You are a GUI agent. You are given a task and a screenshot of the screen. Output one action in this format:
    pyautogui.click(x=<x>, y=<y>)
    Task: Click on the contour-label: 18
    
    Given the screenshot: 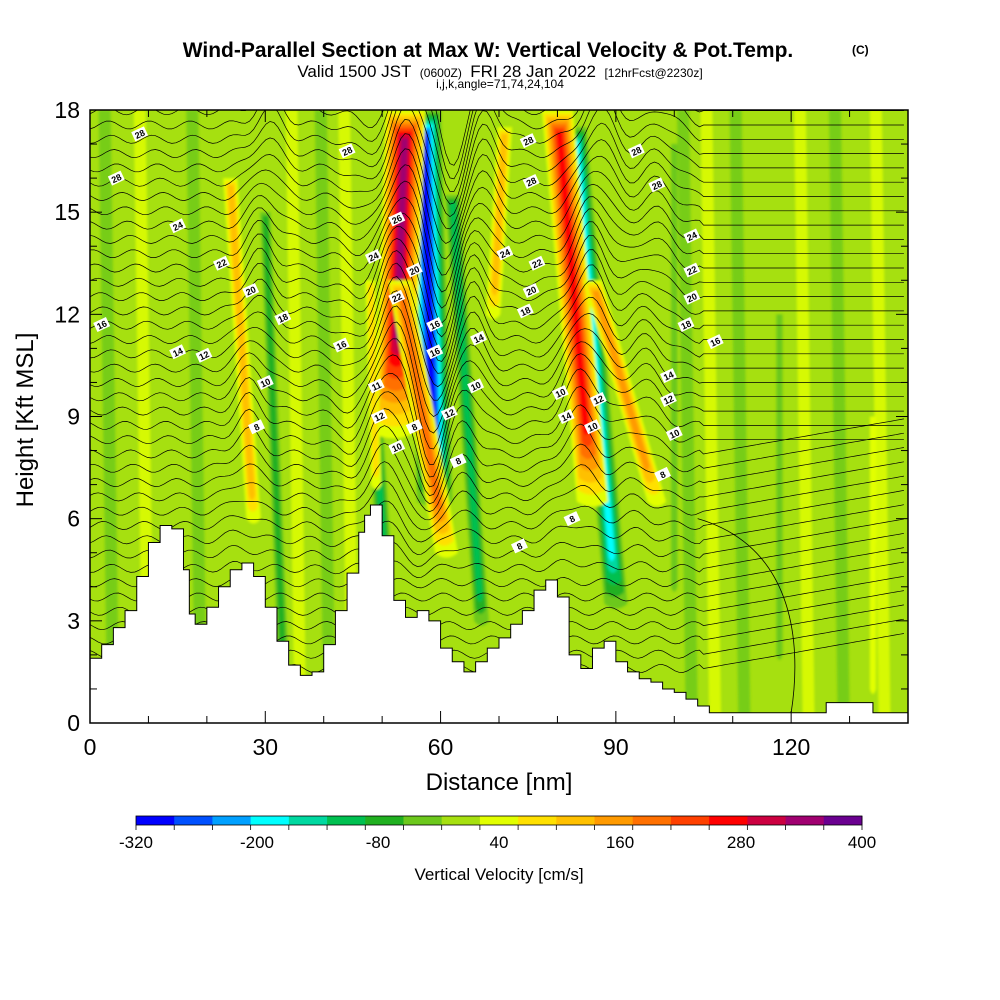 What is the action you would take?
    pyautogui.click(x=686, y=325)
    